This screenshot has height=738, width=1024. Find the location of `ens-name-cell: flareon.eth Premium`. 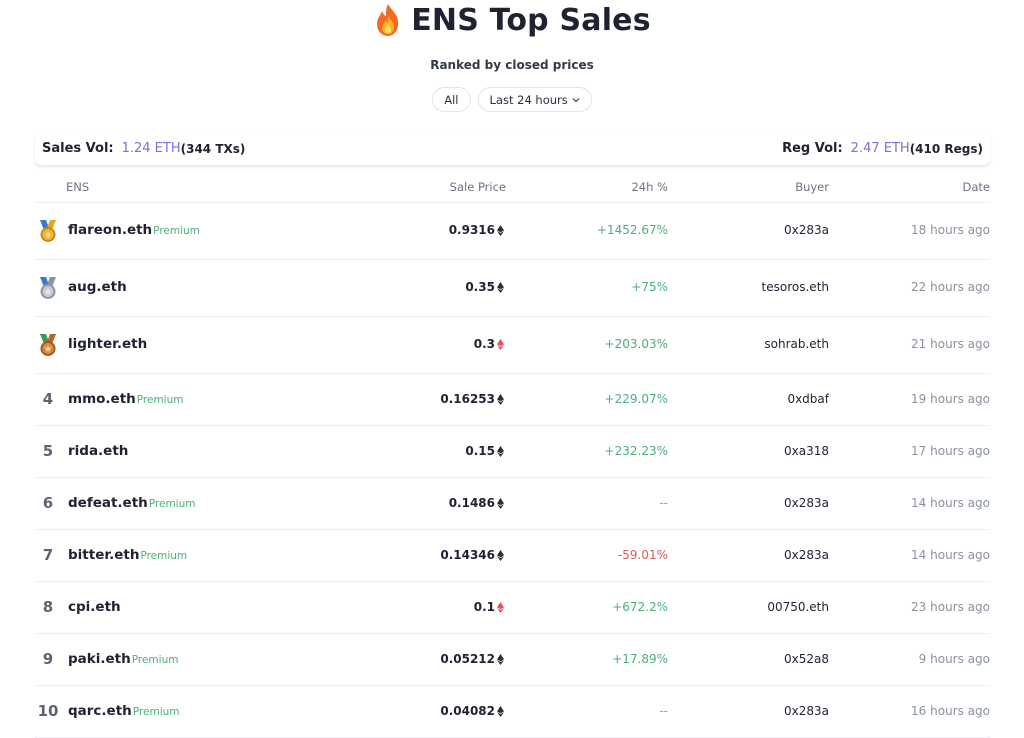

ens-name-cell: flareon.eth Premium is located at coordinates (134, 230).